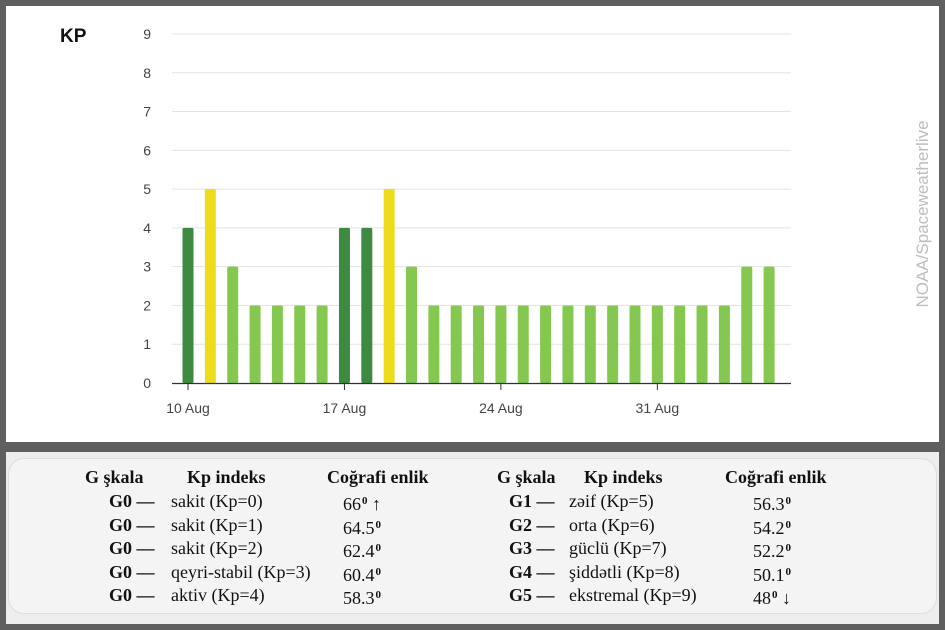  Describe the element at coordinates (359, 551) in the screenshot. I see `latitude-value: 62.4` at that location.